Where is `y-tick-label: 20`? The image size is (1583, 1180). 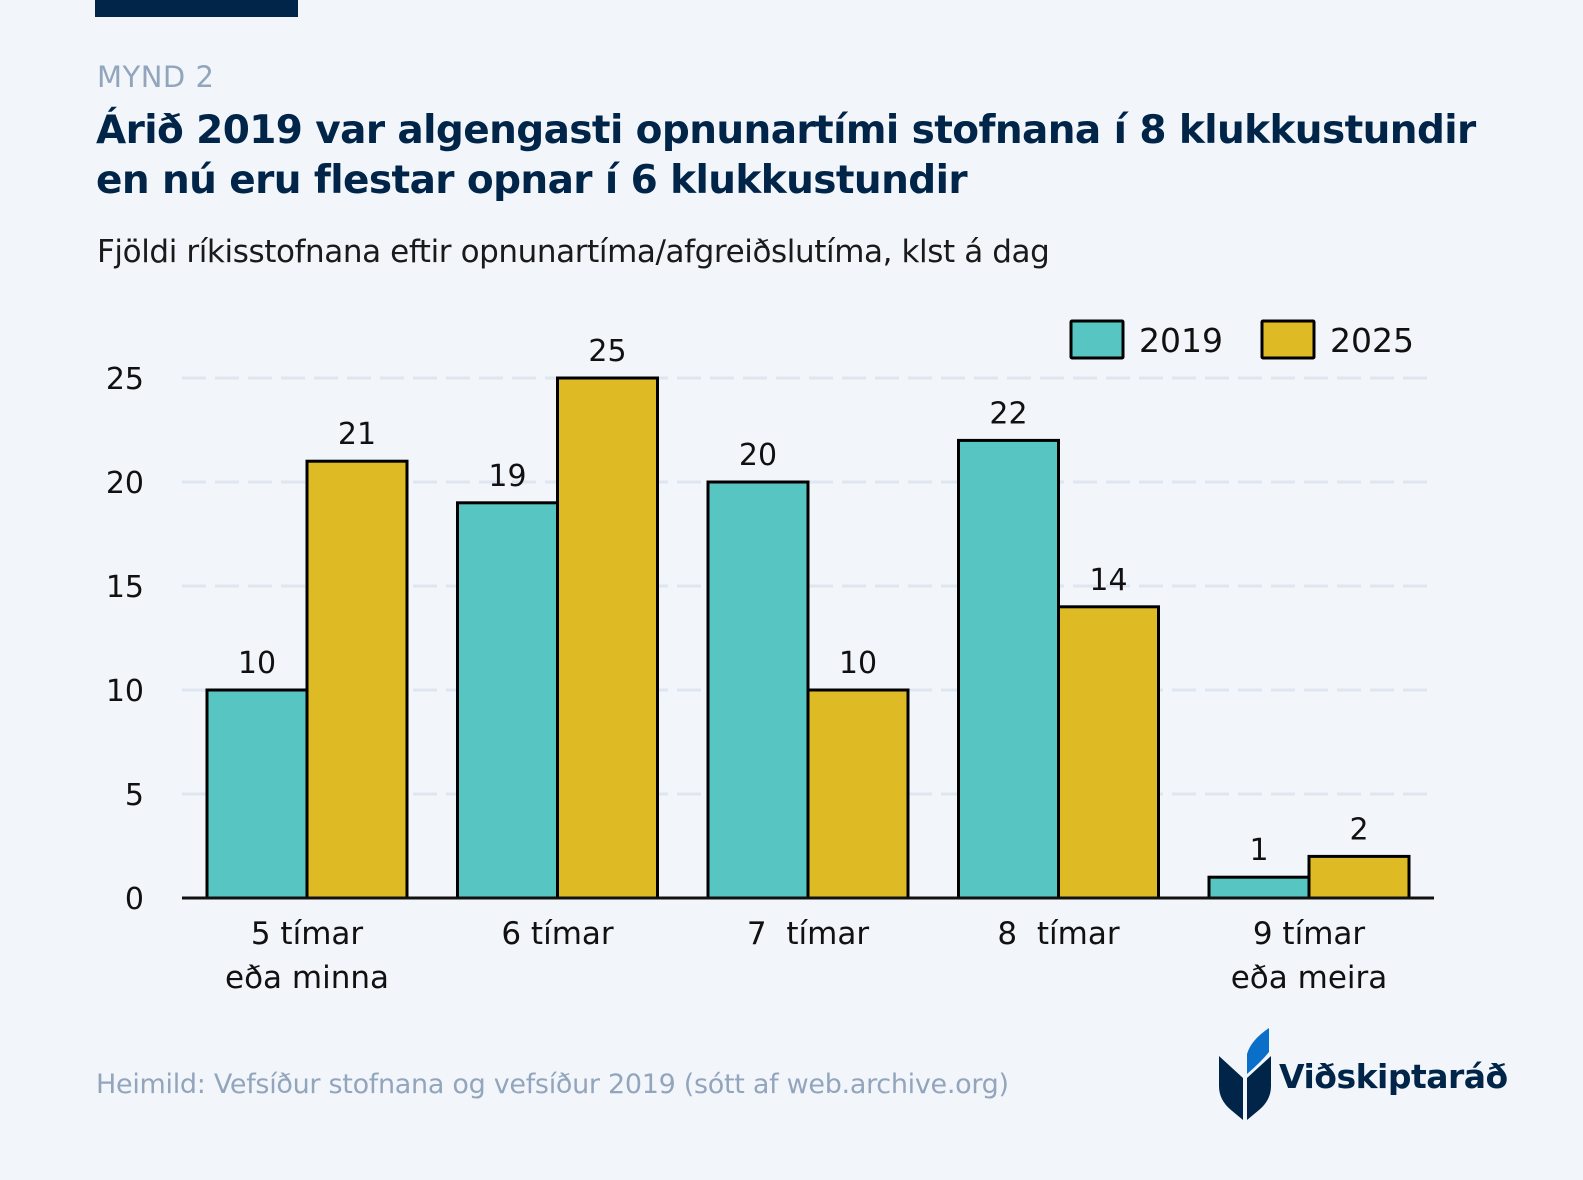 y-tick-label: 20 is located at coordinates (125, 483).